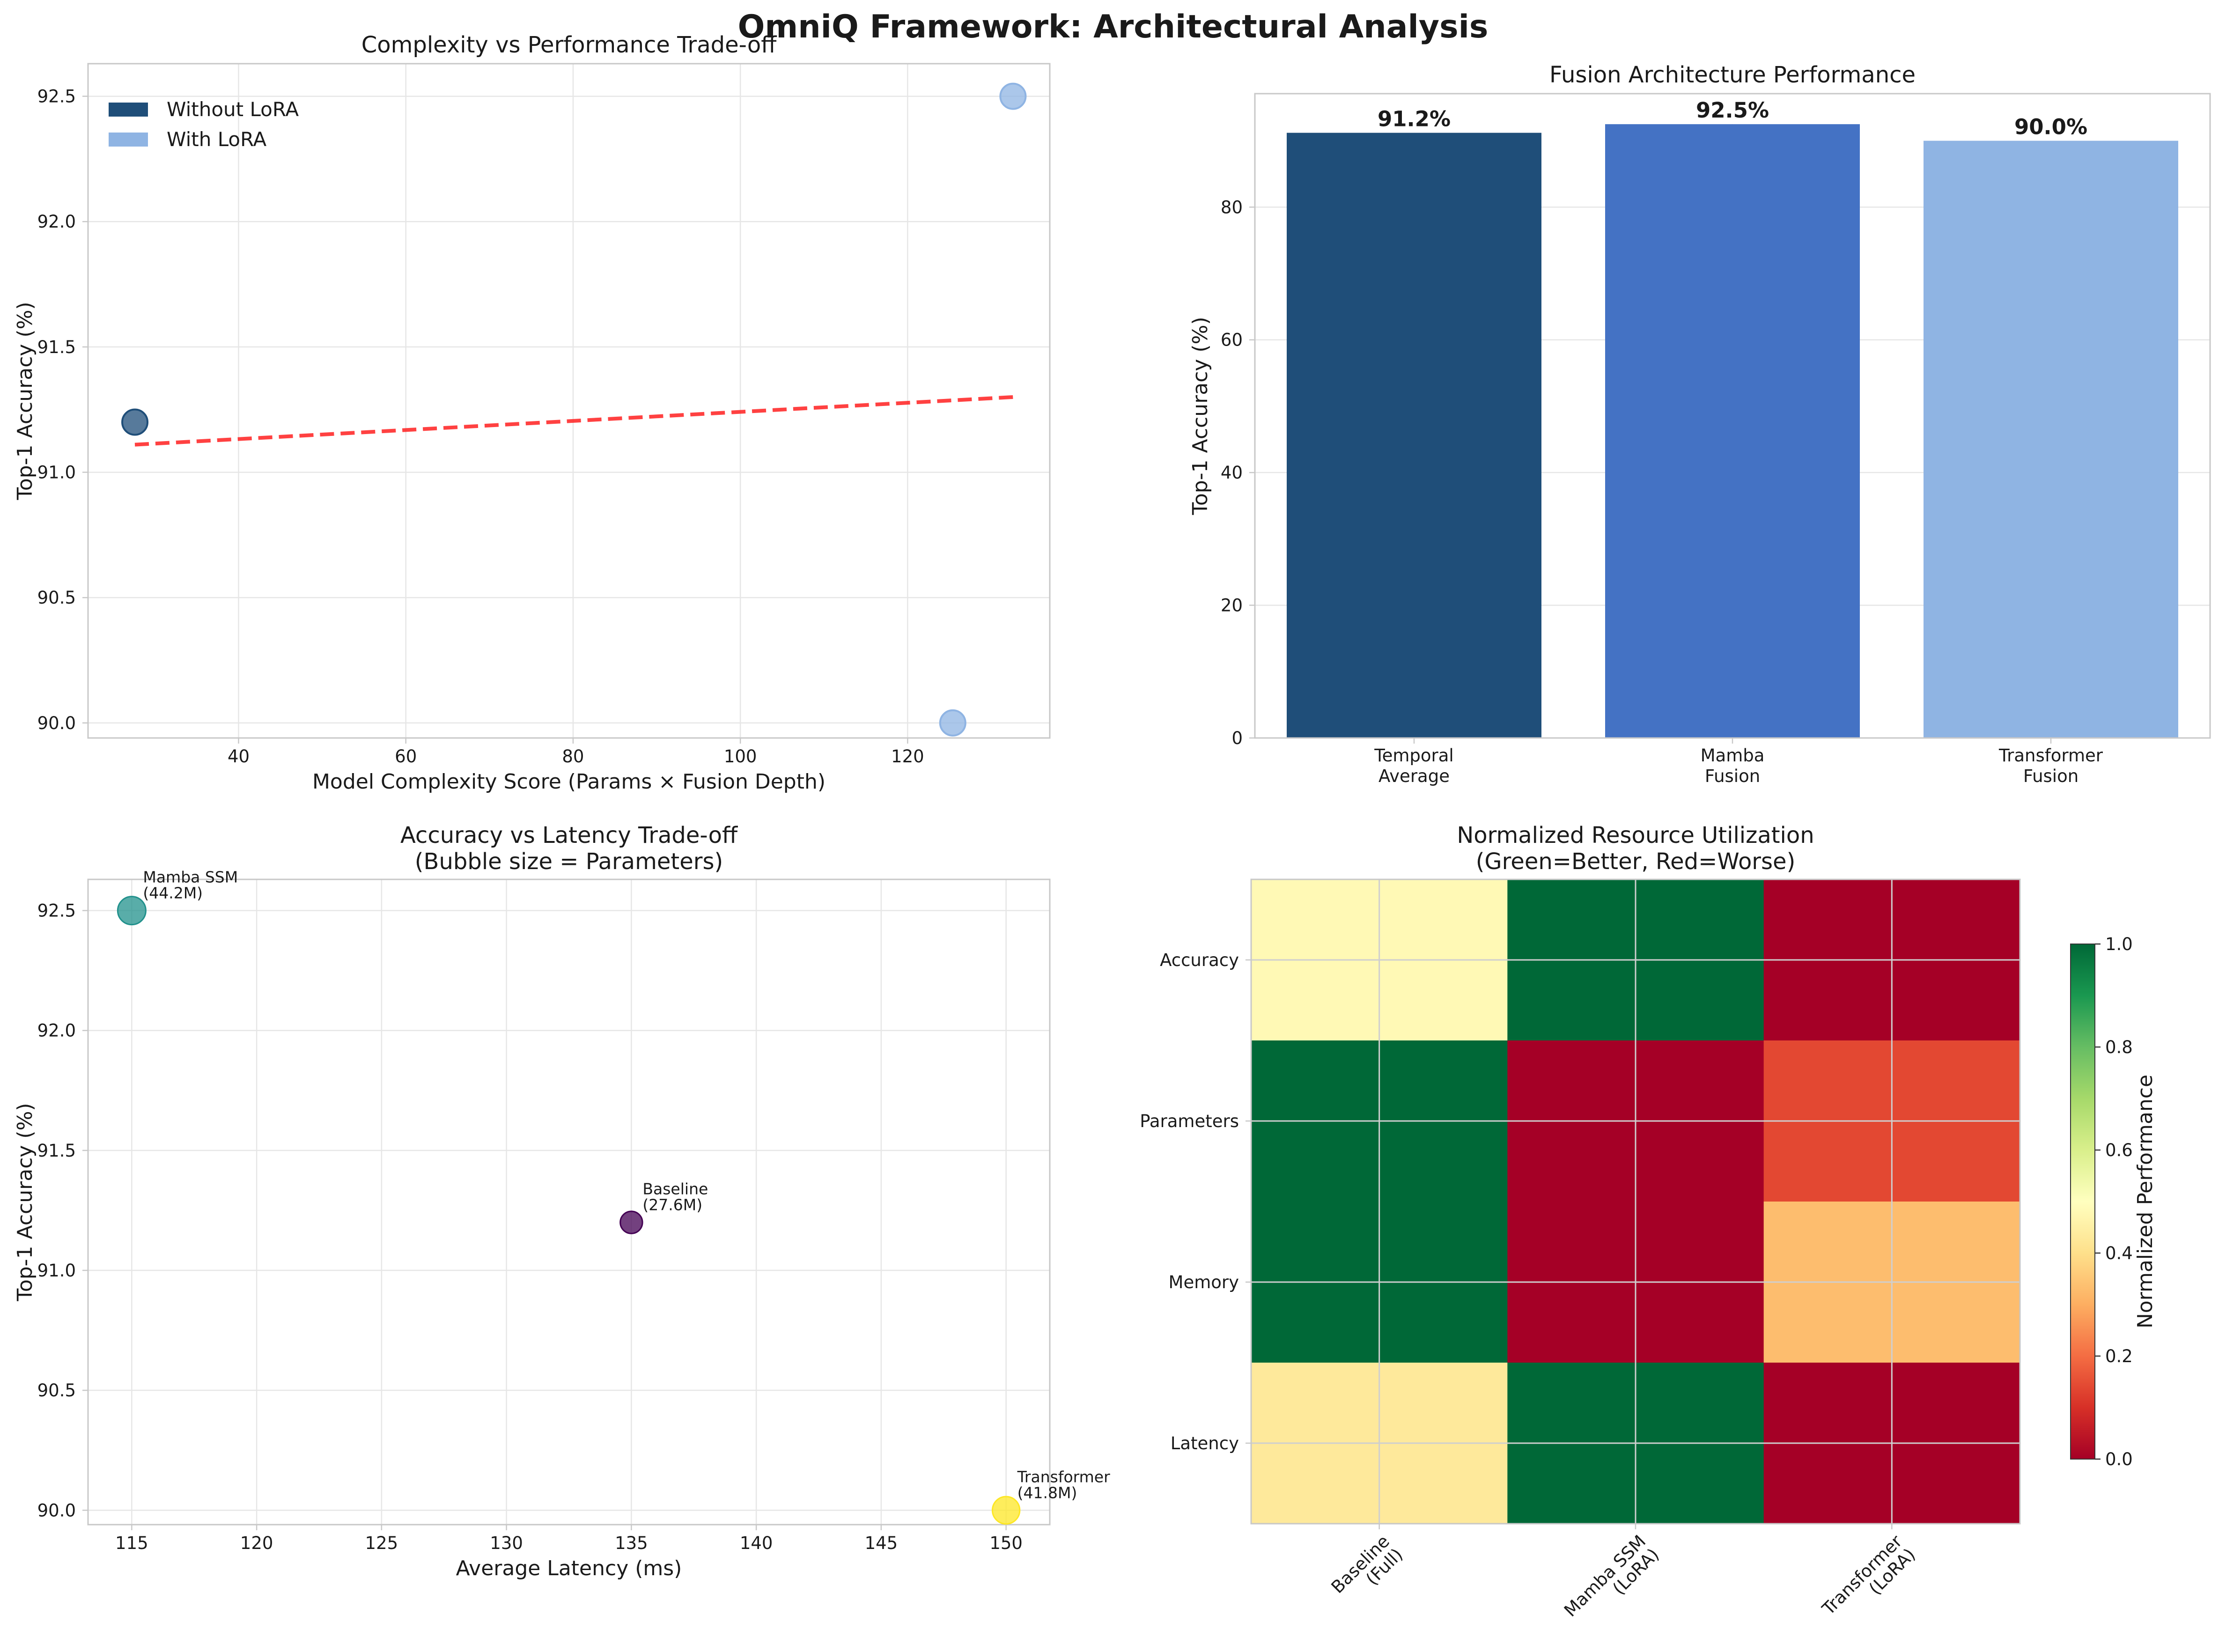 Image resolution: width=2226 pixels, height=1652 pixels. What do you see at coordinates (2050, 128) in the screenshot?
I see `bar-value-label: 90.0%` at bounding box center [2050, 128].